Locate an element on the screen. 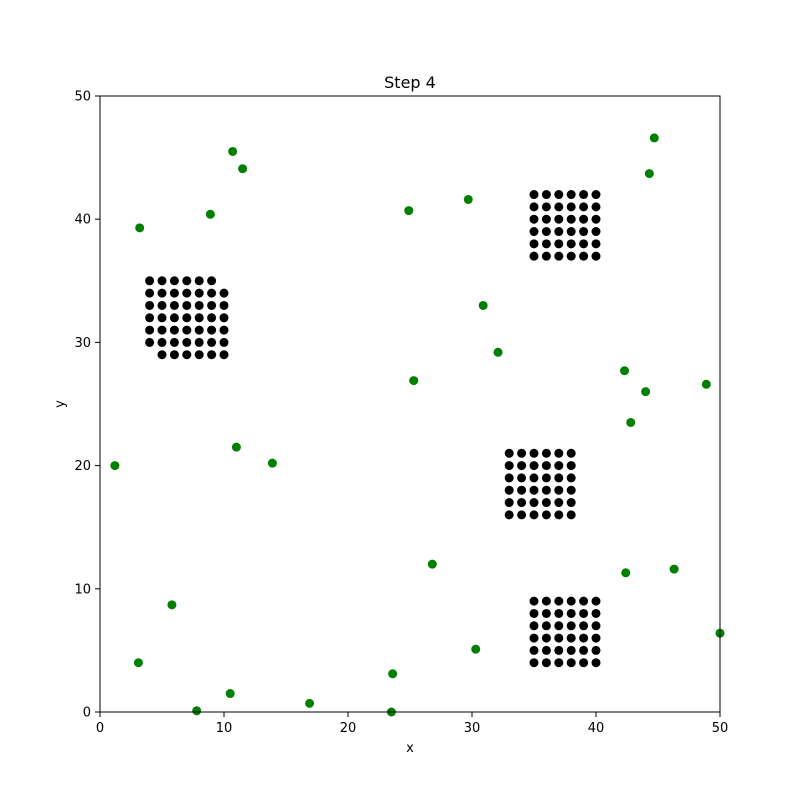 The height and width of the screenshot is (800, 800). y-tick-label: 30 is located at coordinates (82, 343).